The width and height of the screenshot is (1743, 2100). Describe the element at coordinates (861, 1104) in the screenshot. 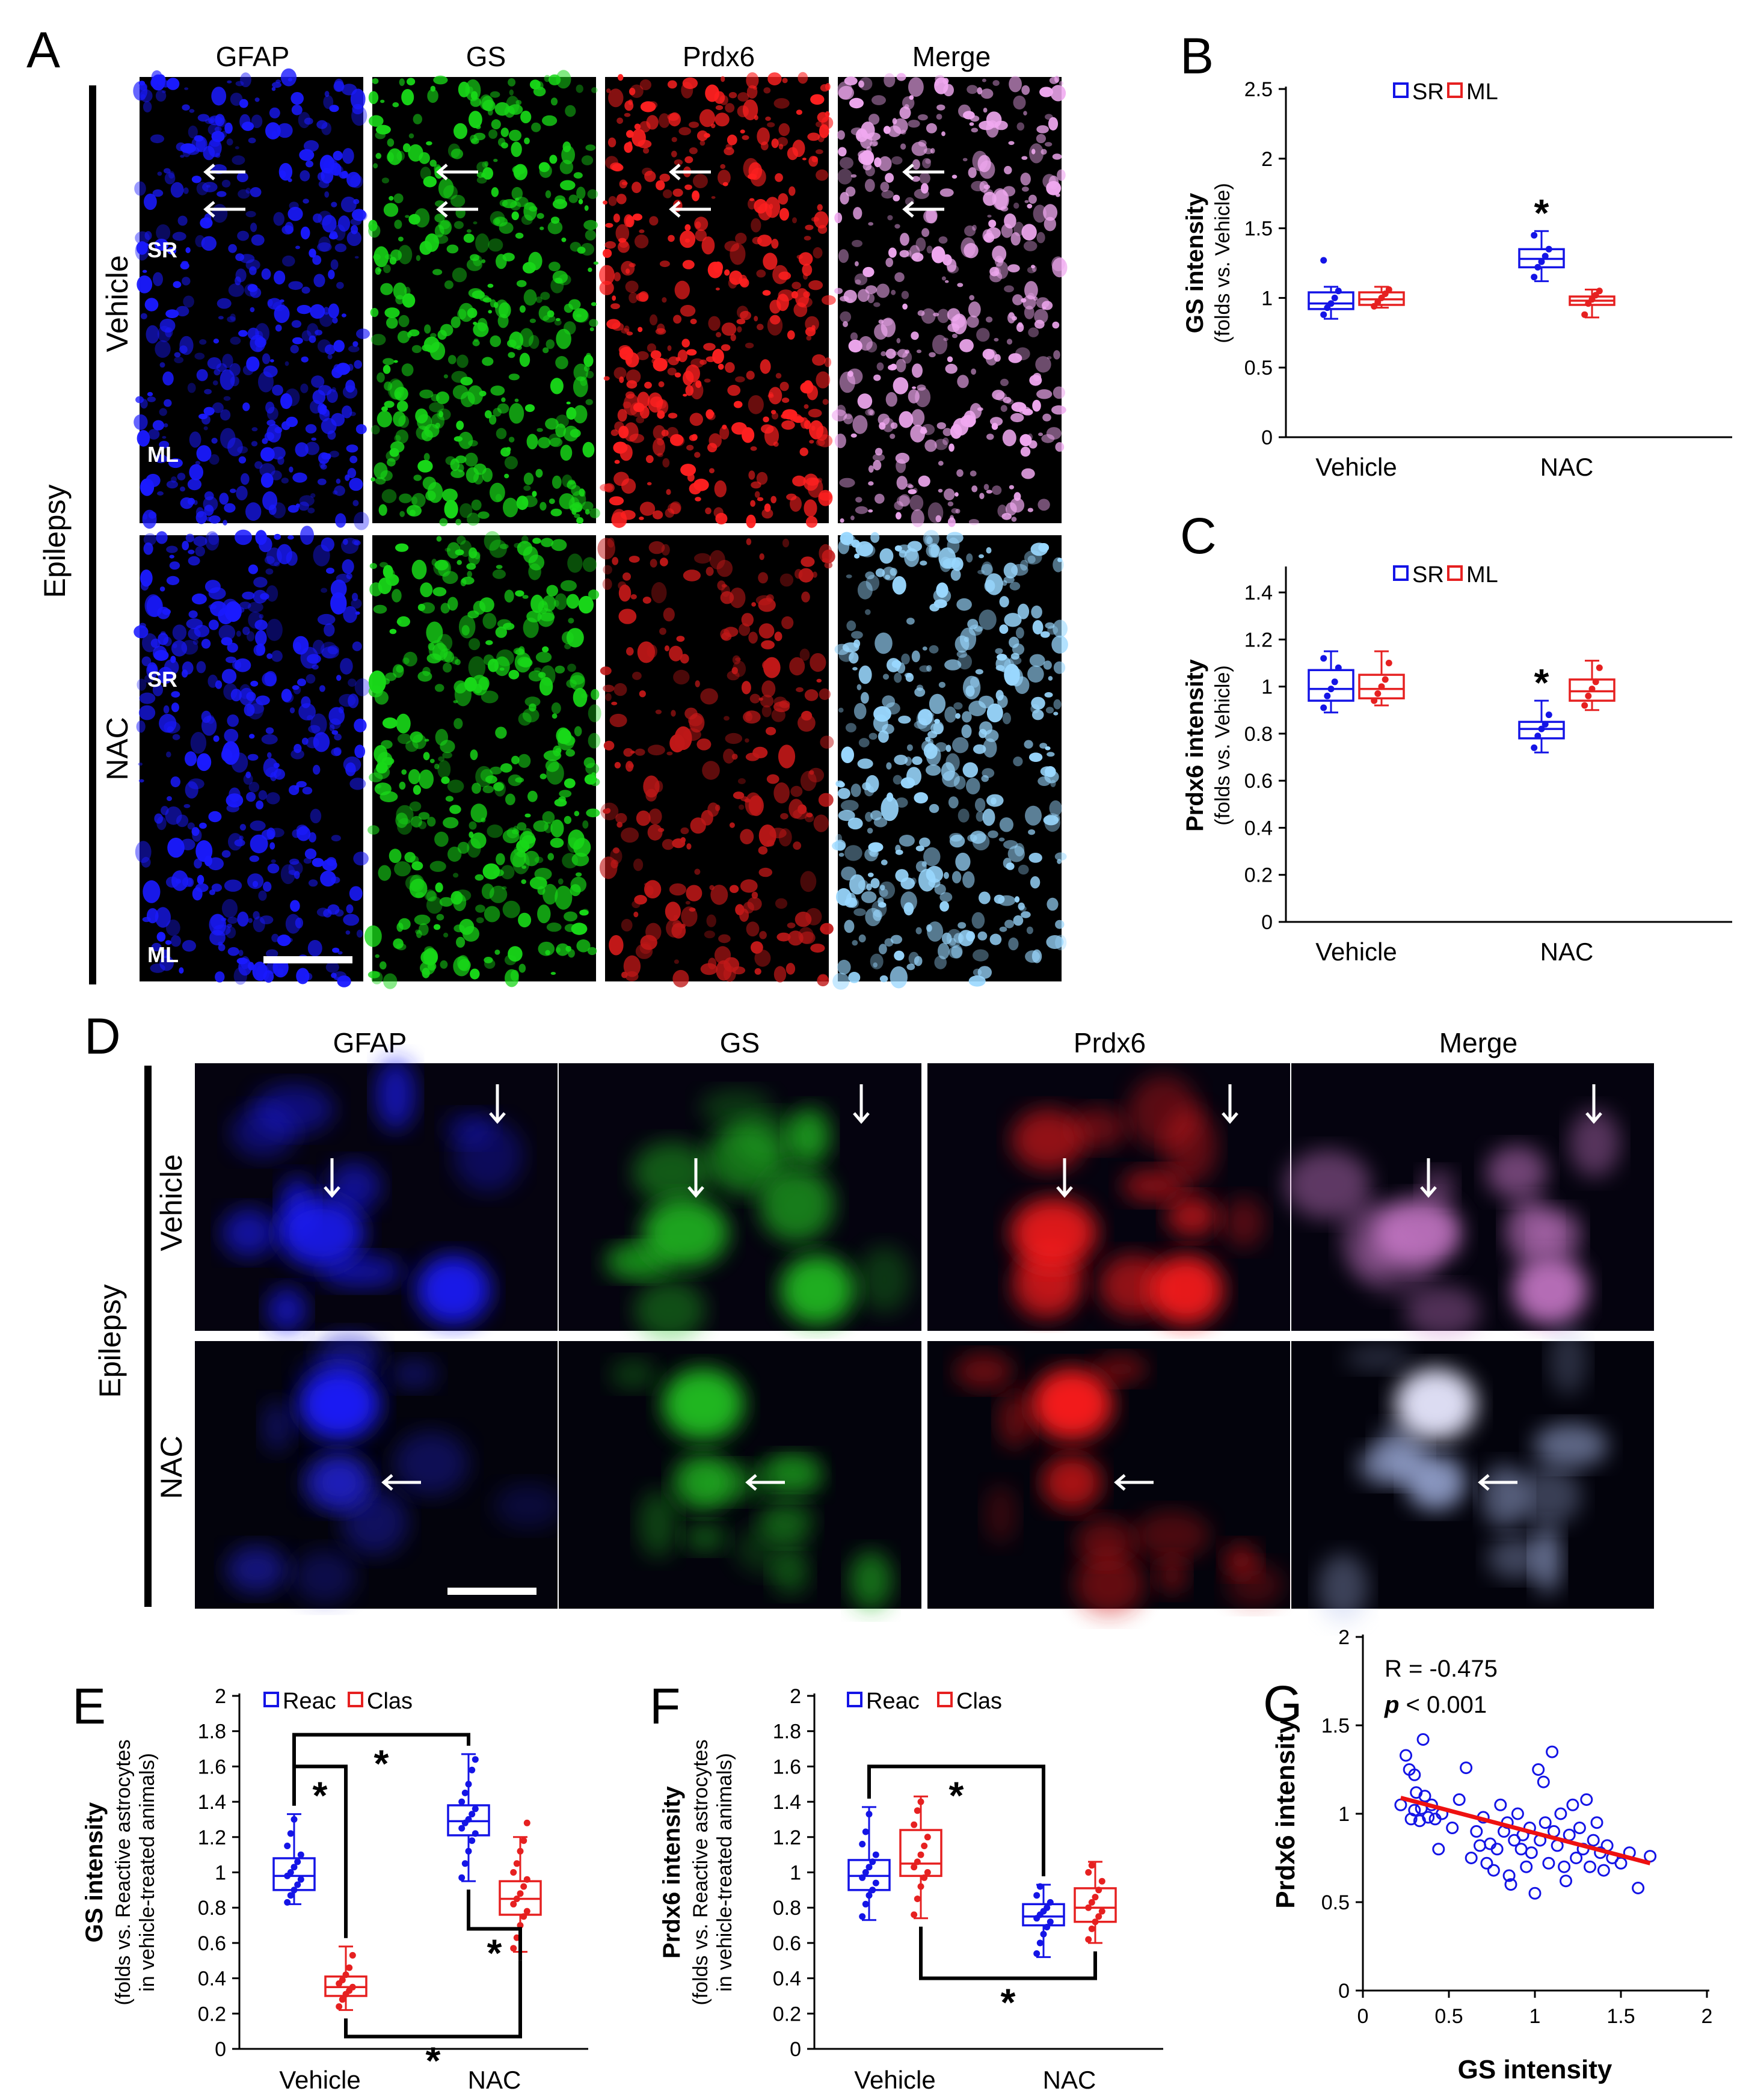

I see `arrow-down-icon` at that location.